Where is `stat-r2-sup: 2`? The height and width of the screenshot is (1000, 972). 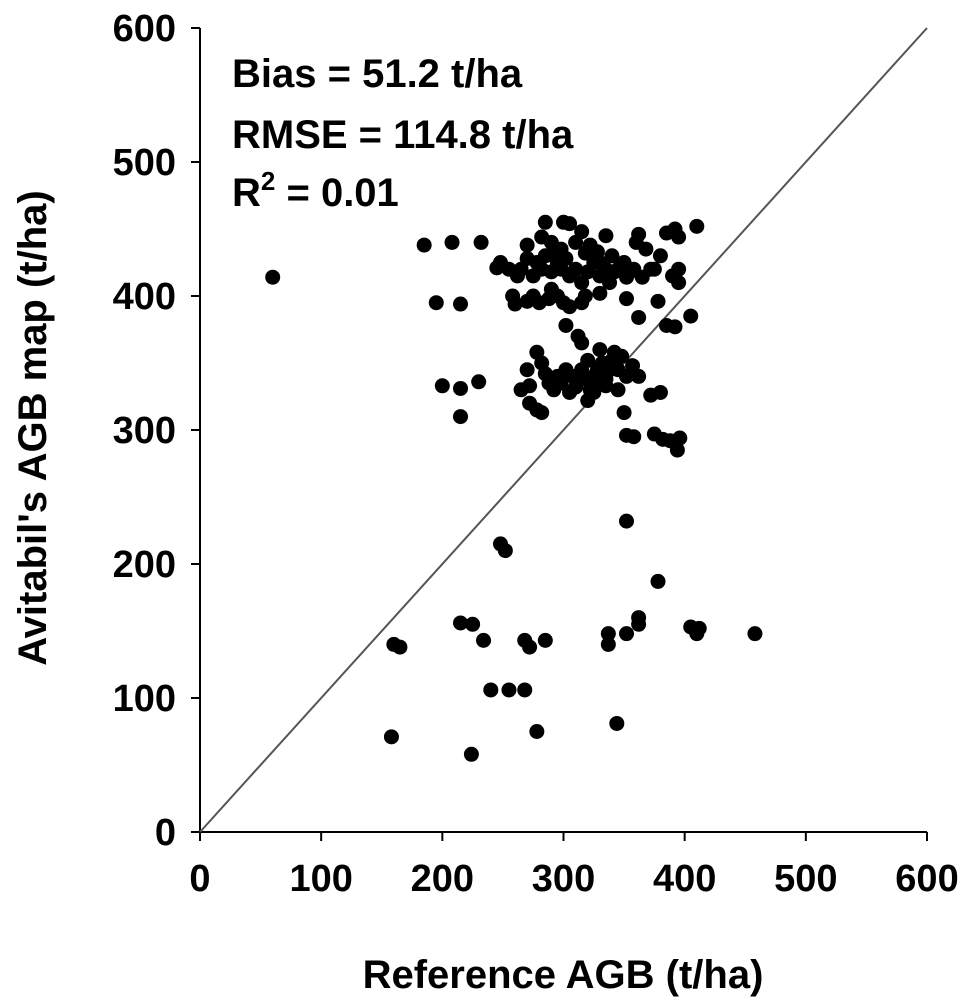
stat-r2-sup: 2 is located at coordinates (268, 181).